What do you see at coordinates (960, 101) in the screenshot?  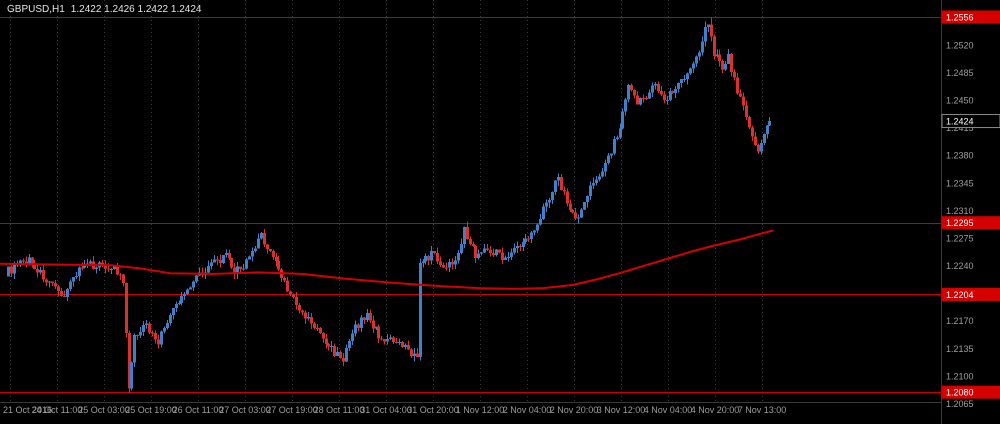 I see `svg-text: 1.2450` at bounding box center [960, 101].